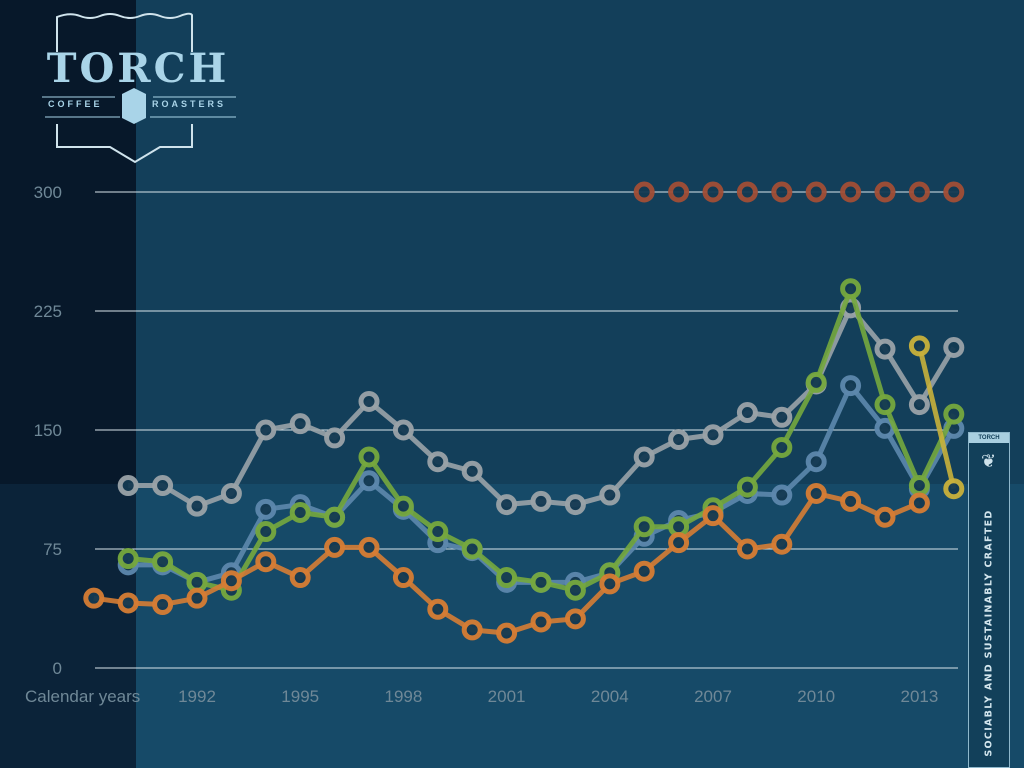  Describe the element at coordinates (57, 668) in the screenshot. I see `y-tick-label: 0` at that location.